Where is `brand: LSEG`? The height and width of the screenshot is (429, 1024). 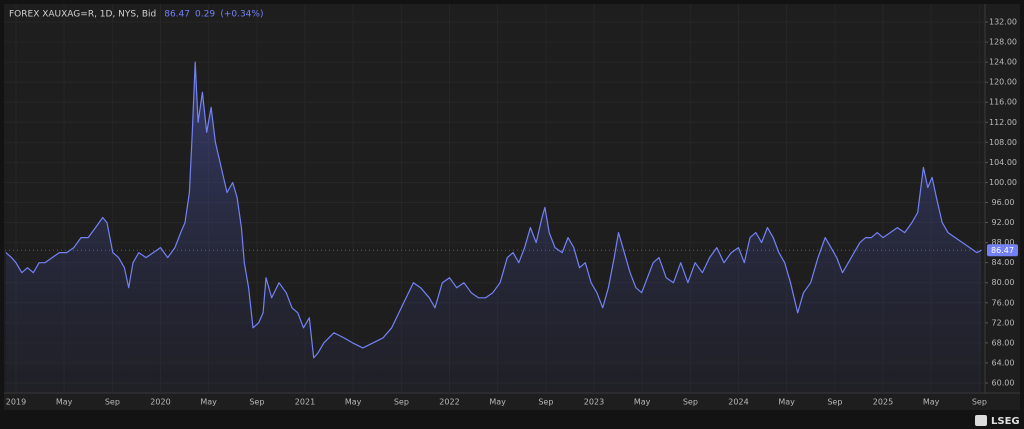
brand: LSEG is located at coordinates (1005, 421).